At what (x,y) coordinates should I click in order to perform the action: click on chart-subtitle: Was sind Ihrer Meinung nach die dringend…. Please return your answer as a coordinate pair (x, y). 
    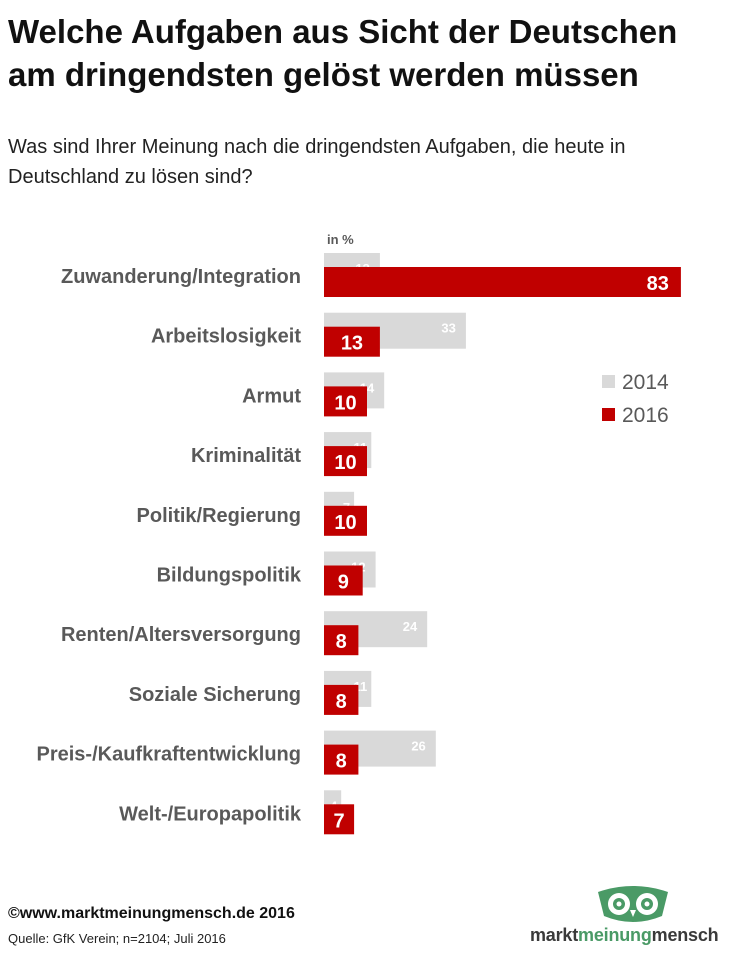
    Looking at the image, I should click on (370, 162).